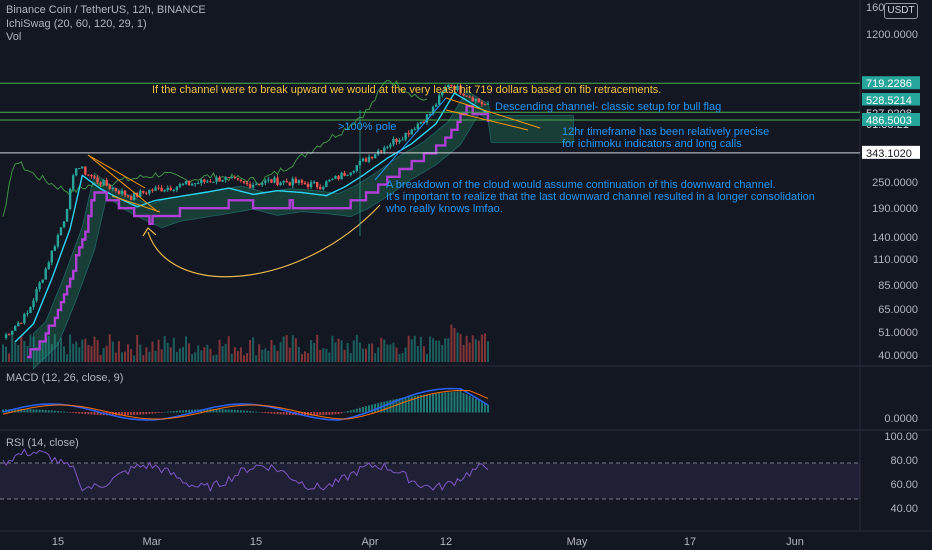  Describe the element at coordinates (264, 241) in the screenshot. I see `projection-arrow` at that location.